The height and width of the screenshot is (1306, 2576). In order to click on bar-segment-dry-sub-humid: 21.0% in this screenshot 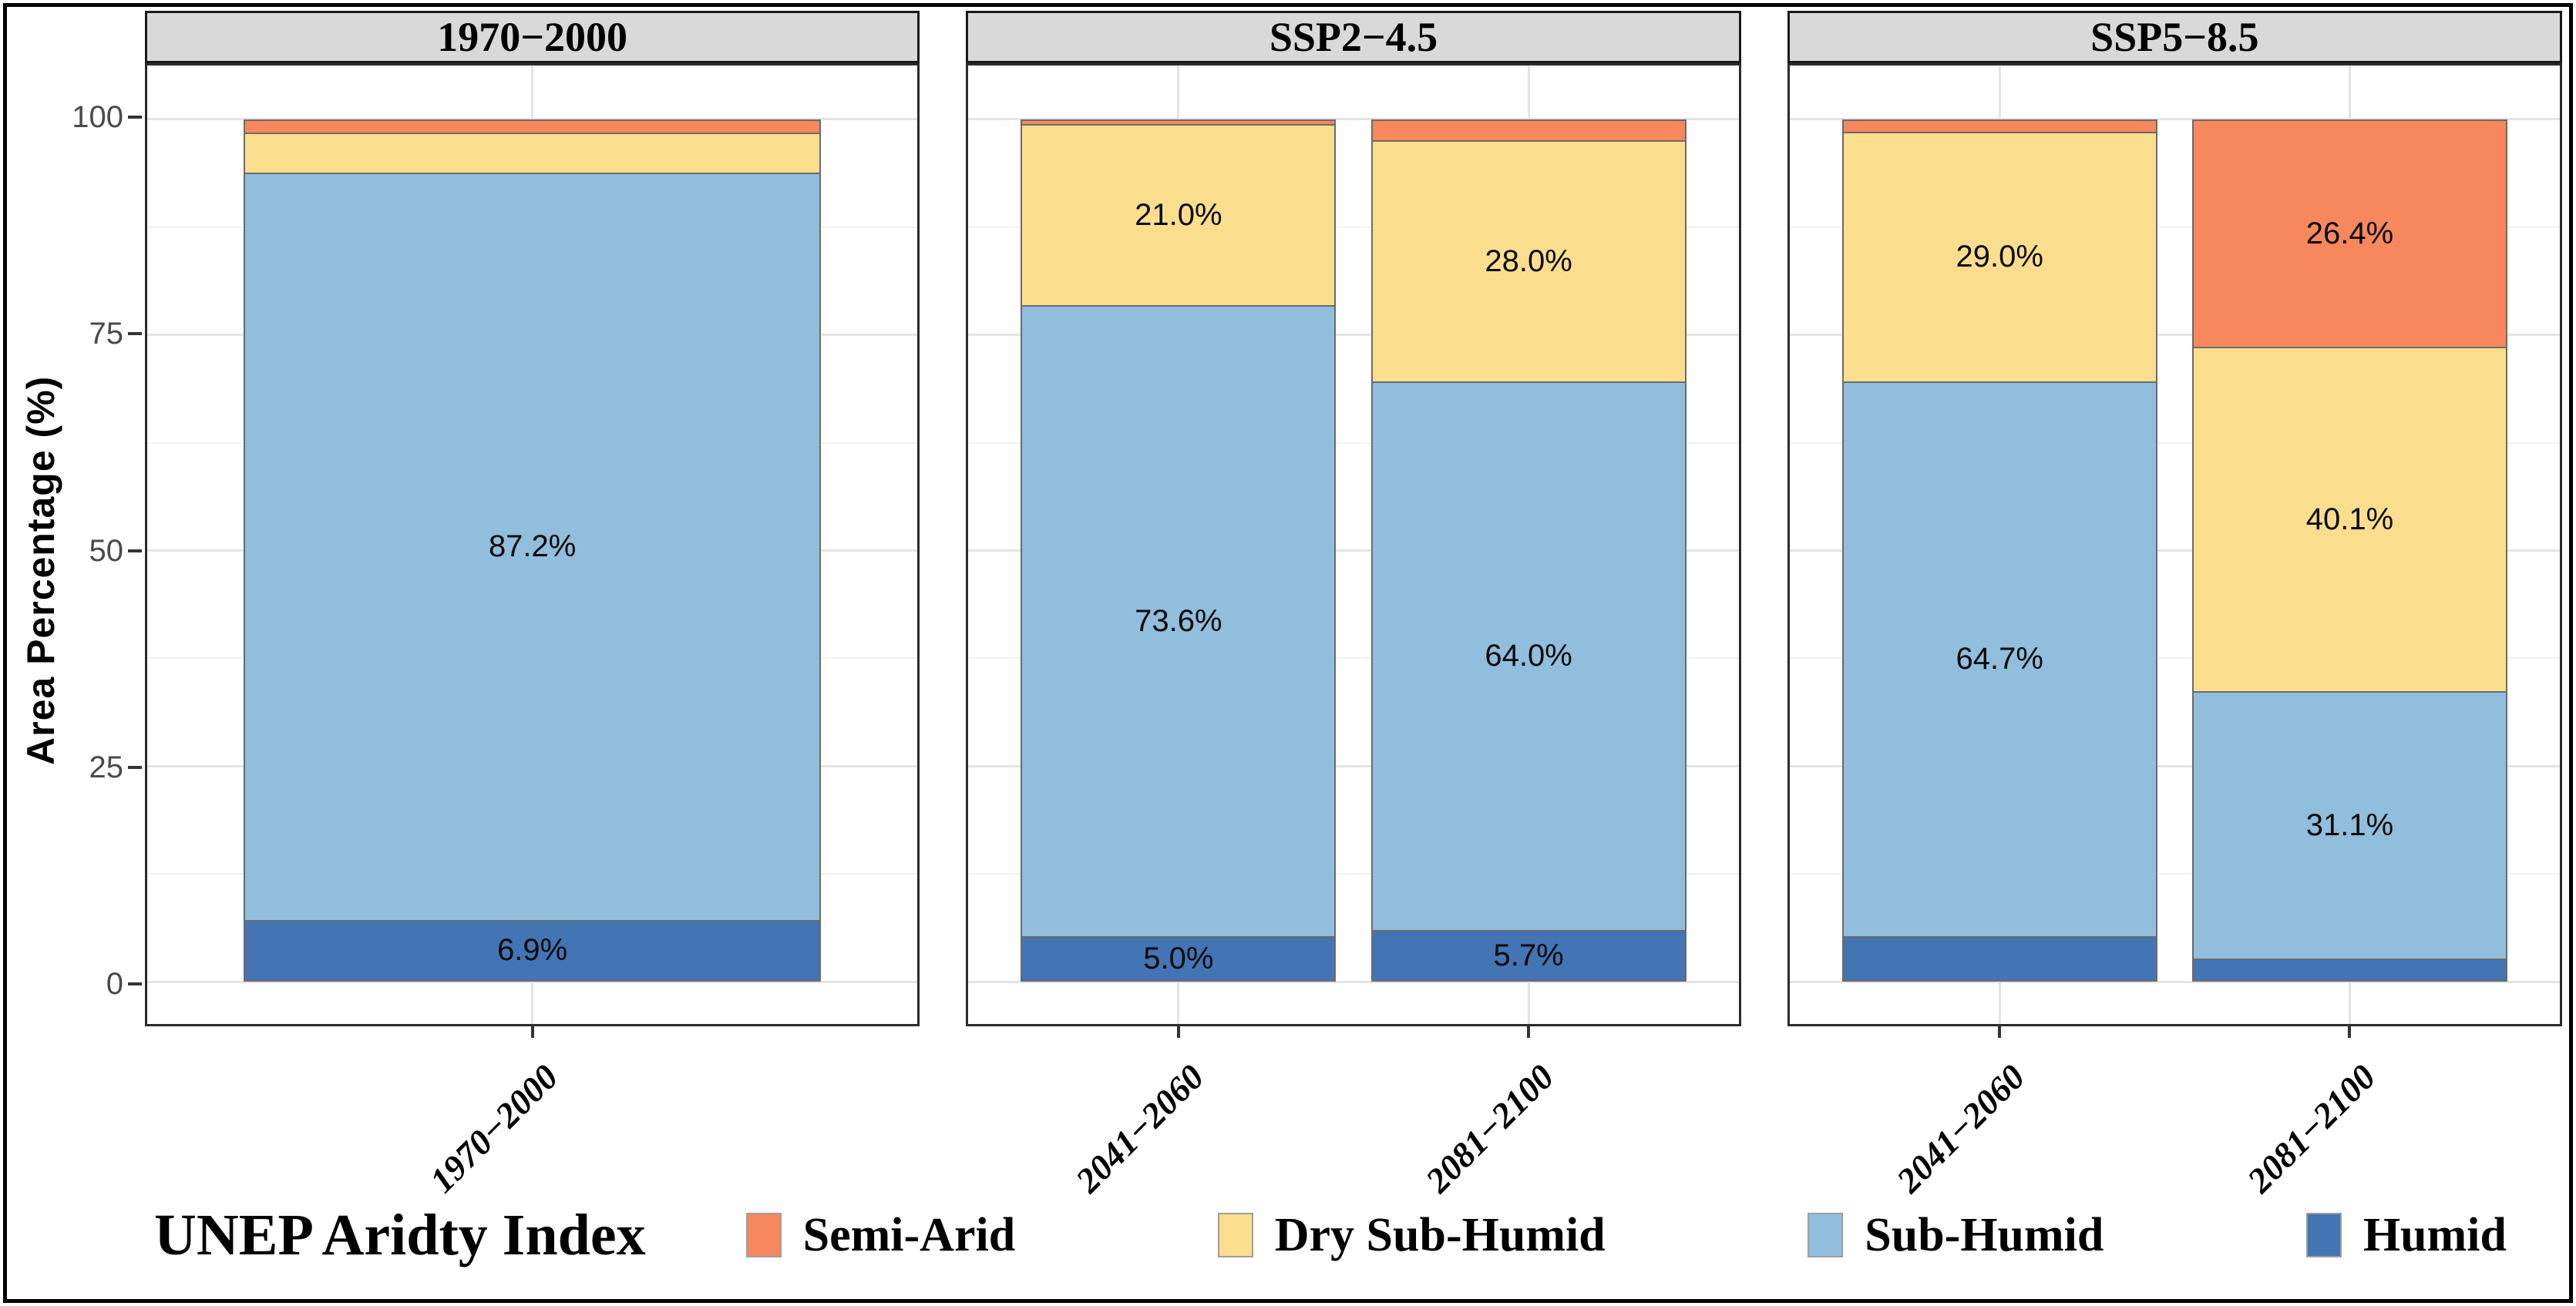, I will do `click(1179, 216)`.